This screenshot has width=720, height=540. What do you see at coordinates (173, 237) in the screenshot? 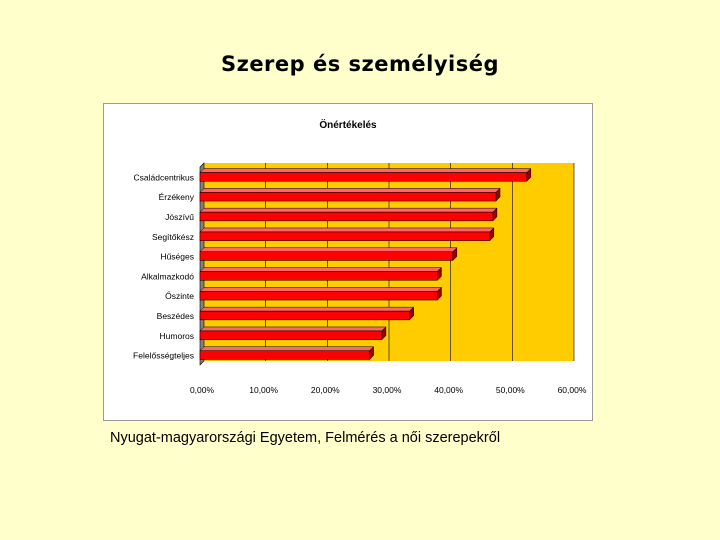
I see `category-label: Segítőkész` at bounding box center [173, 237].